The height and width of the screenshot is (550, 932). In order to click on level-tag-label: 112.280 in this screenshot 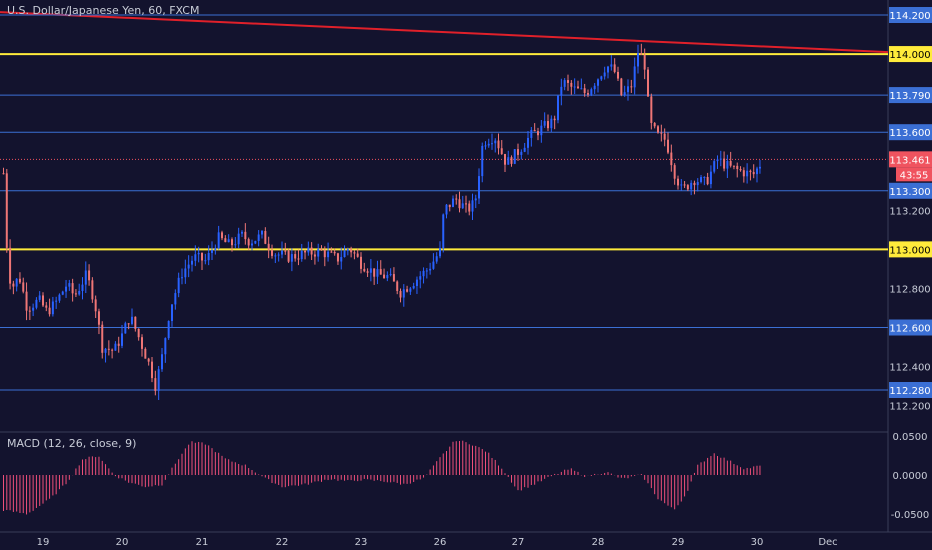, I will do `click(909, 391)`.